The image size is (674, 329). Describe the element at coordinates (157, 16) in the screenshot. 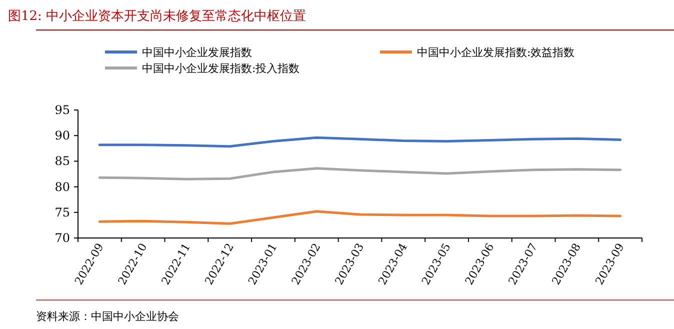

I see `chart-title: 图12: 中小企业资本开支尚未修复至常态化中枢位置` at that location.